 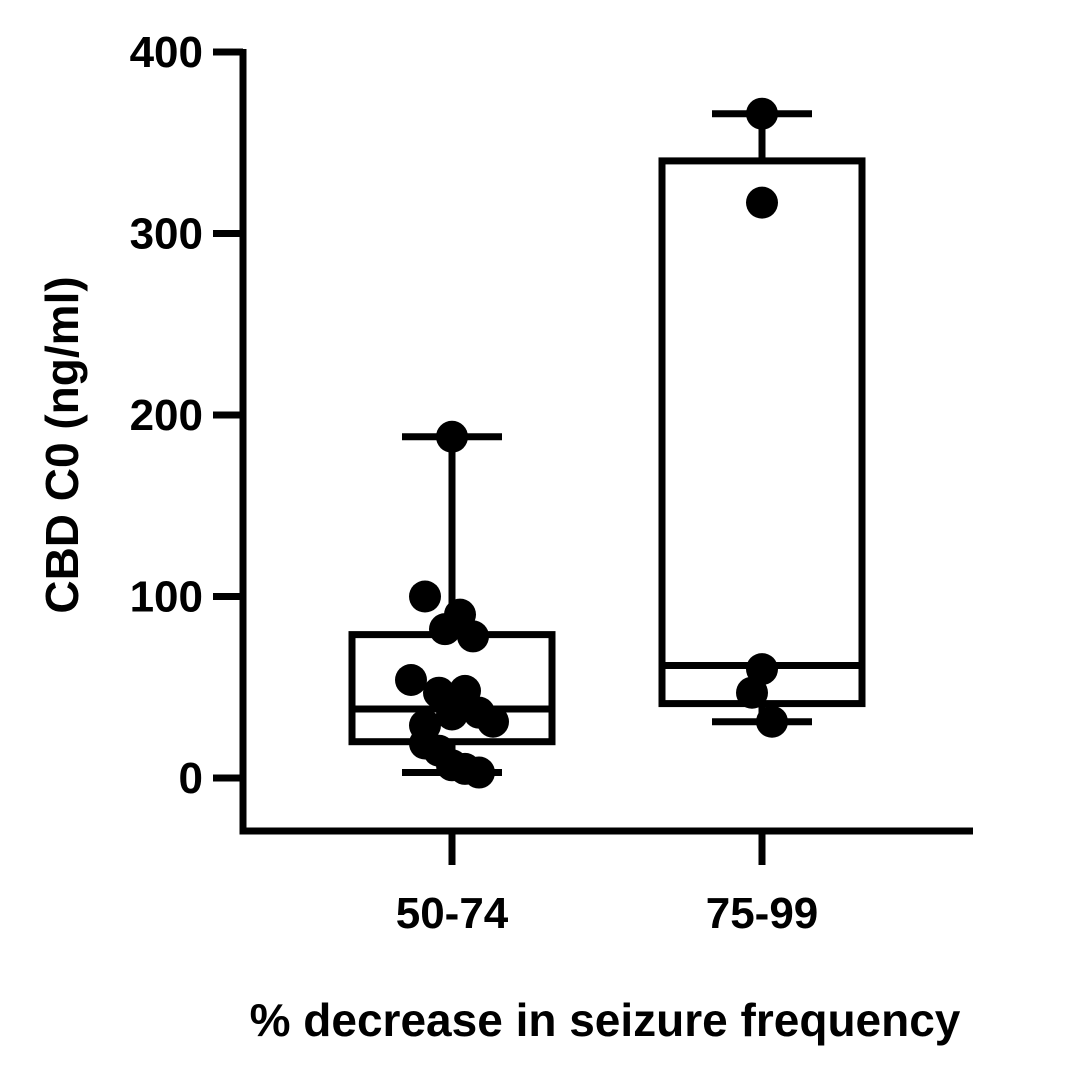 I want to click on y-tick-label-0: 0, so click(x=191, y=778).